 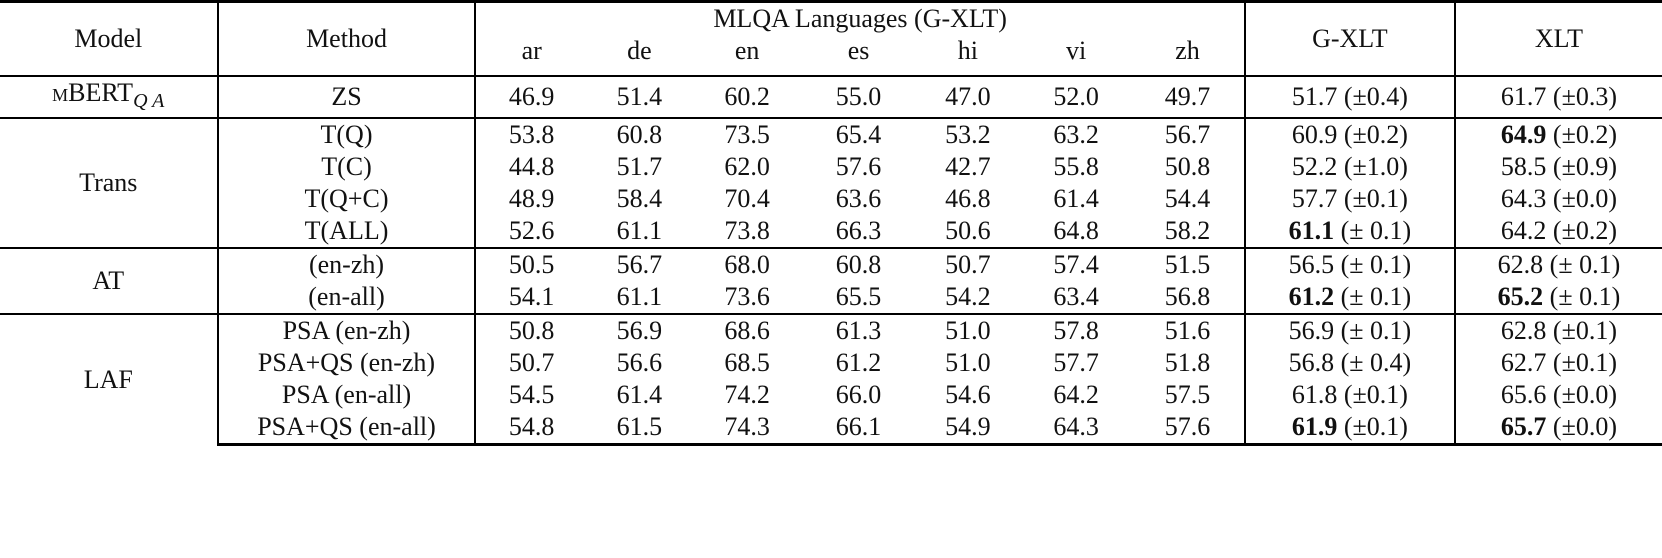 What do you see at coordinates (858, 198) in the screenshot?
I see `score-cell: 63.6` at bounding box center [858, 198].